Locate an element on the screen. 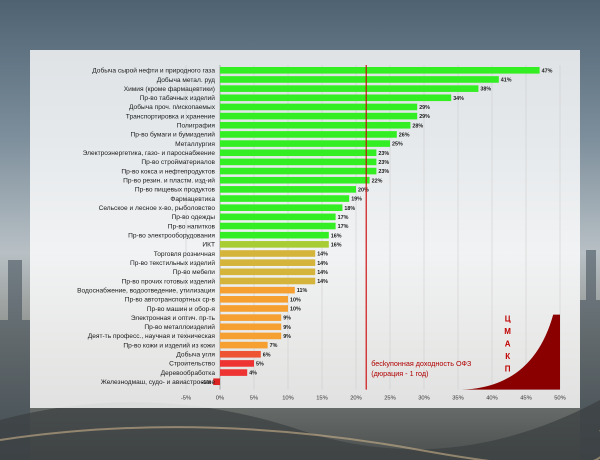  x-tick-label: 25% is located at coordinates (390, 399).